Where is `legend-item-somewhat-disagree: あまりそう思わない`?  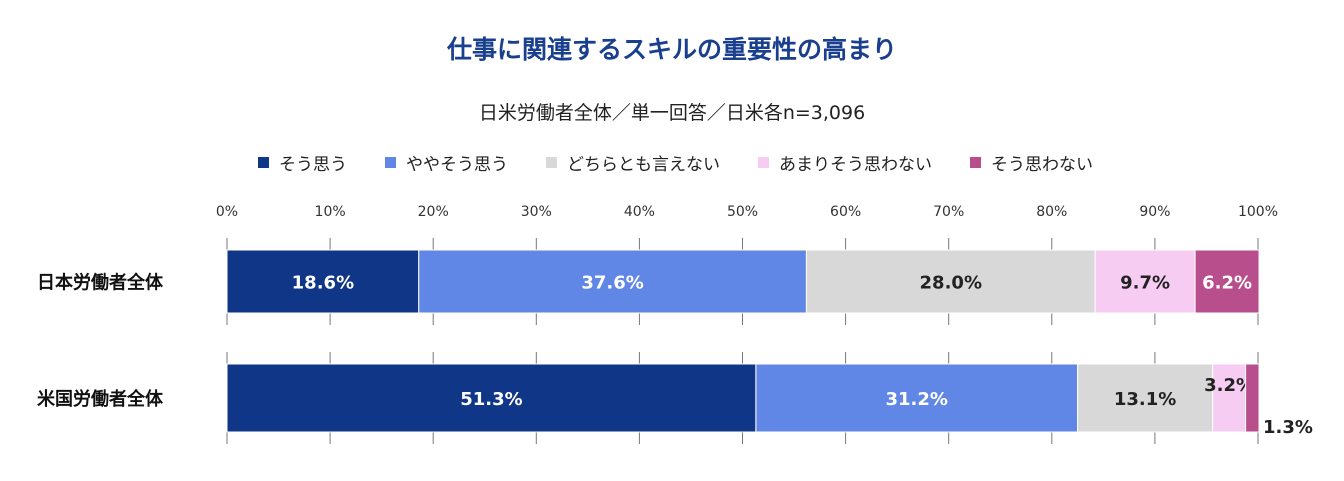 legend-item-somewhat-disagree: あまりそう思わない is located at coordinates (845, 162).